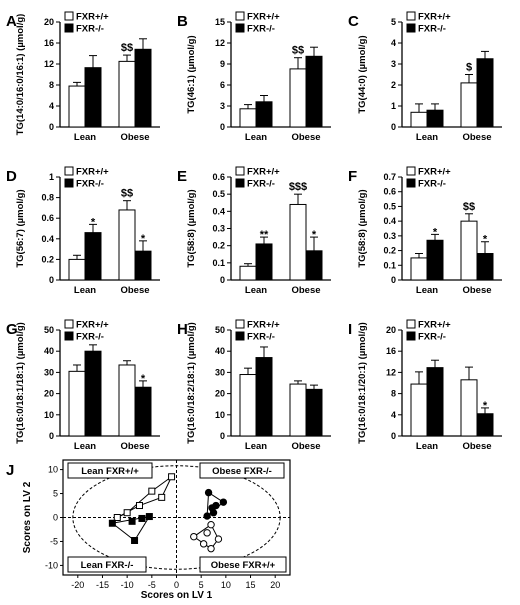  I want to click on group-label: Obese FXR+/+, so click(243, 565).